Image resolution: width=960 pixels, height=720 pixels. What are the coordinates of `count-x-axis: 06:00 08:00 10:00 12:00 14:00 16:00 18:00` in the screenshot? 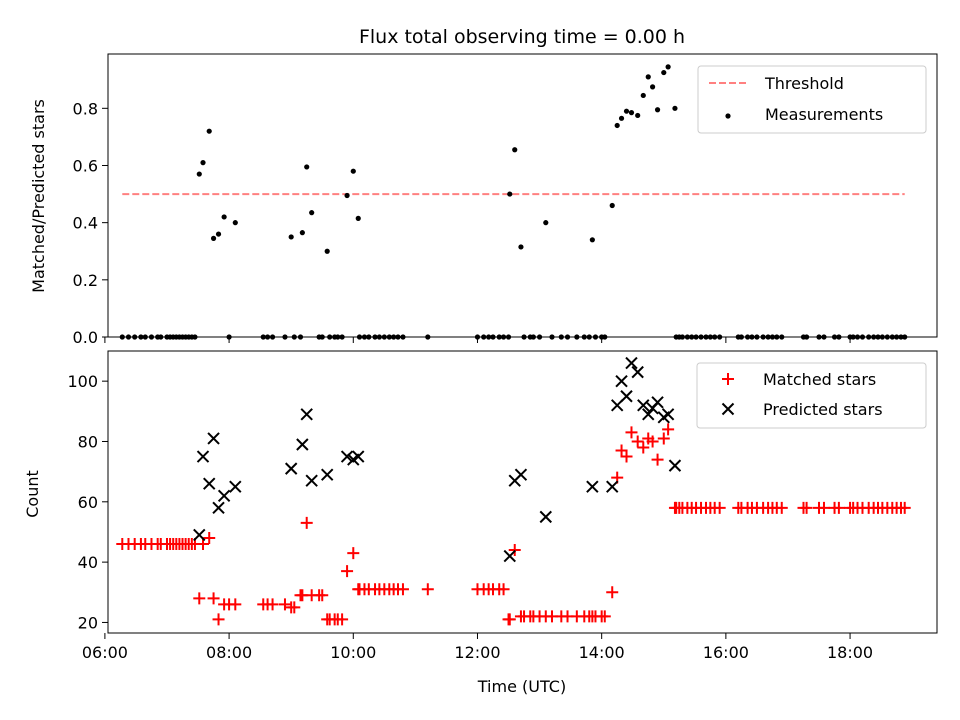 It's located at (477, 647).